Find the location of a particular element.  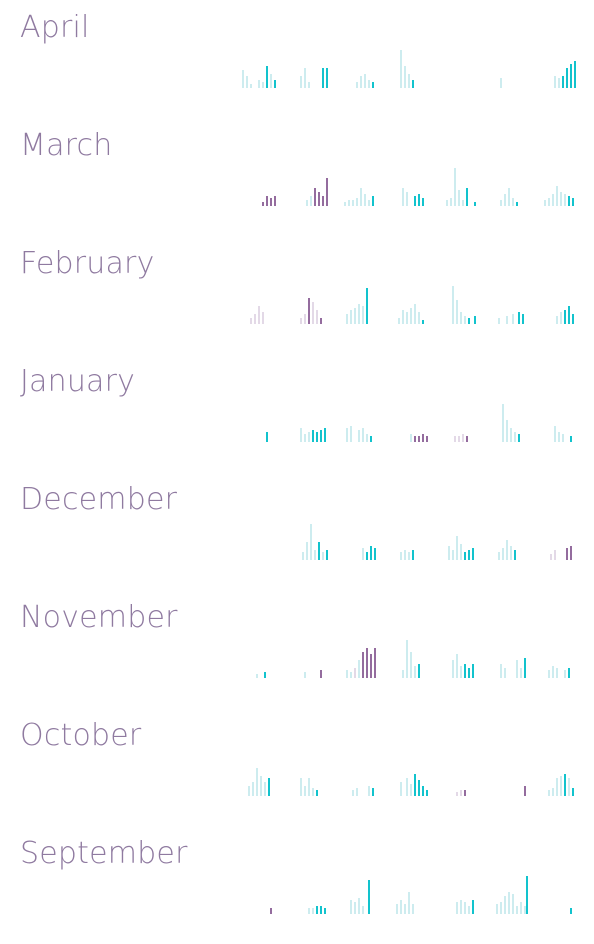

activity-sparkline-february is located at coordinates (412, 305).